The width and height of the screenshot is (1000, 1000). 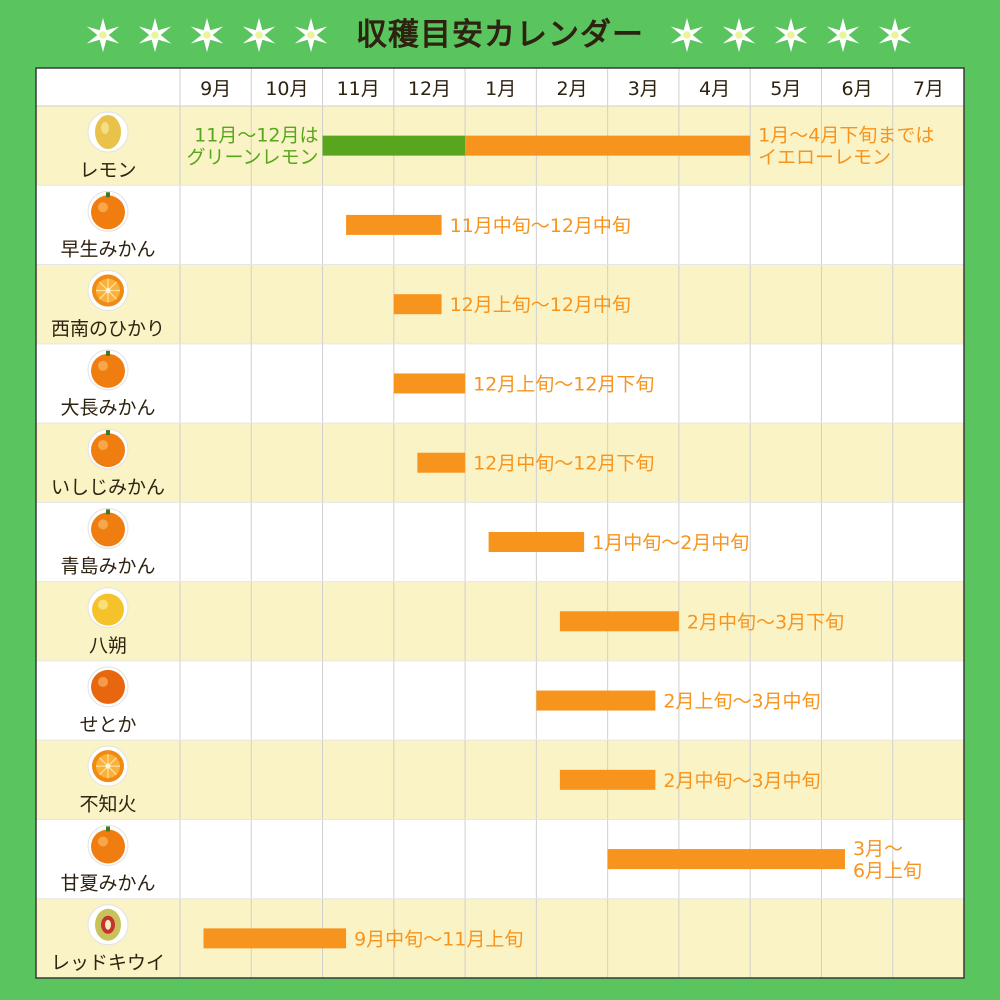 I want to click on row-label: 八朔, so click(x=108, y=646).